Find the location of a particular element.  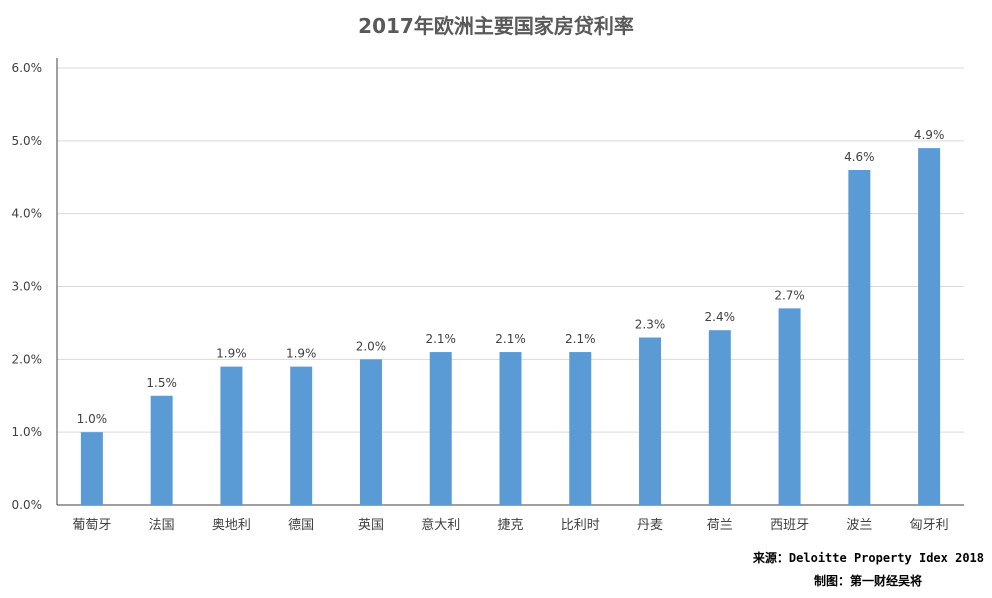

y-tick-label: 2.0% is located at coordinates (27, 359).